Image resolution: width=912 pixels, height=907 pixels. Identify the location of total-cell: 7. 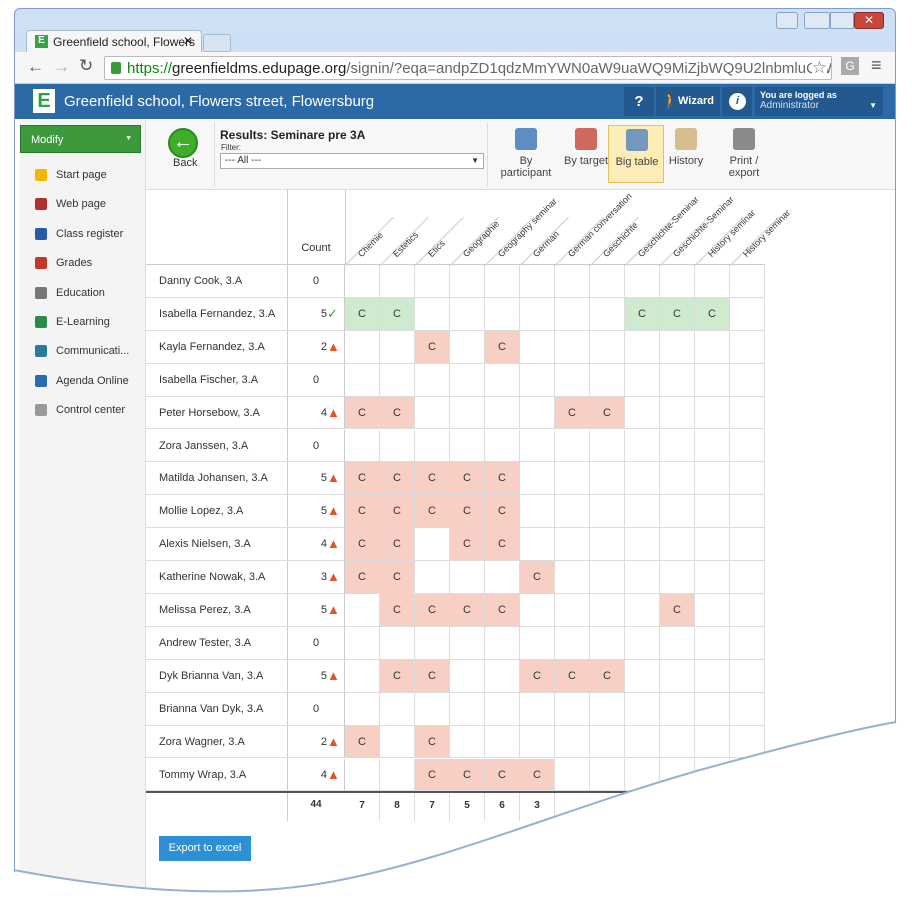
(432, 807).